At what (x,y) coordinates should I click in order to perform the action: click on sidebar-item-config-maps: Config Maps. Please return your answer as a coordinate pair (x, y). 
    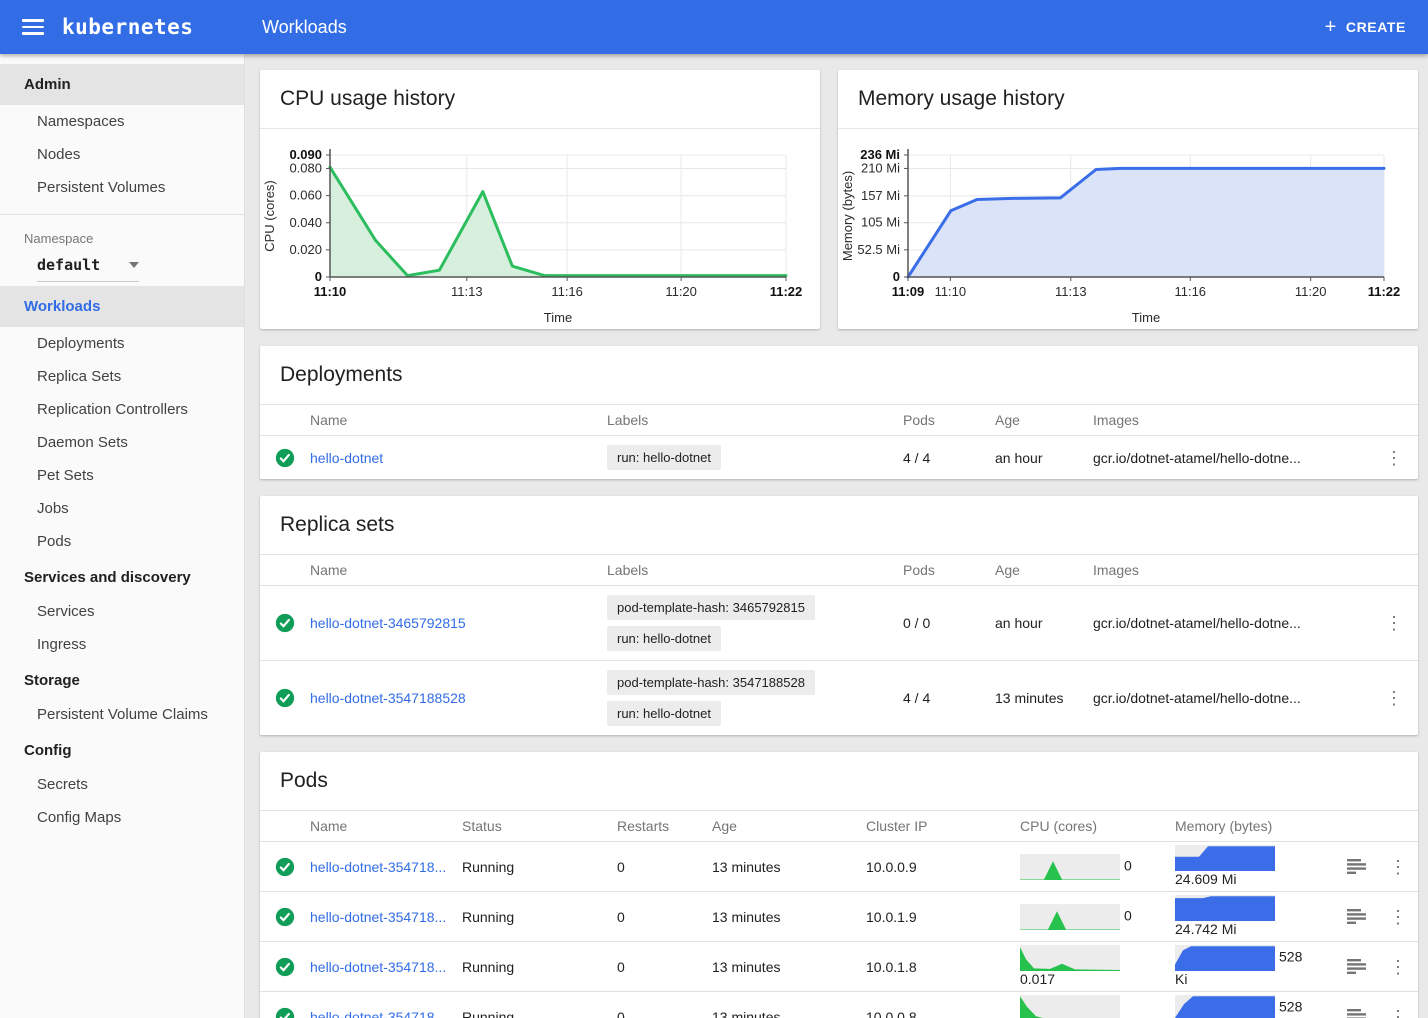
    Looking at the image, I should click on (79, 817).